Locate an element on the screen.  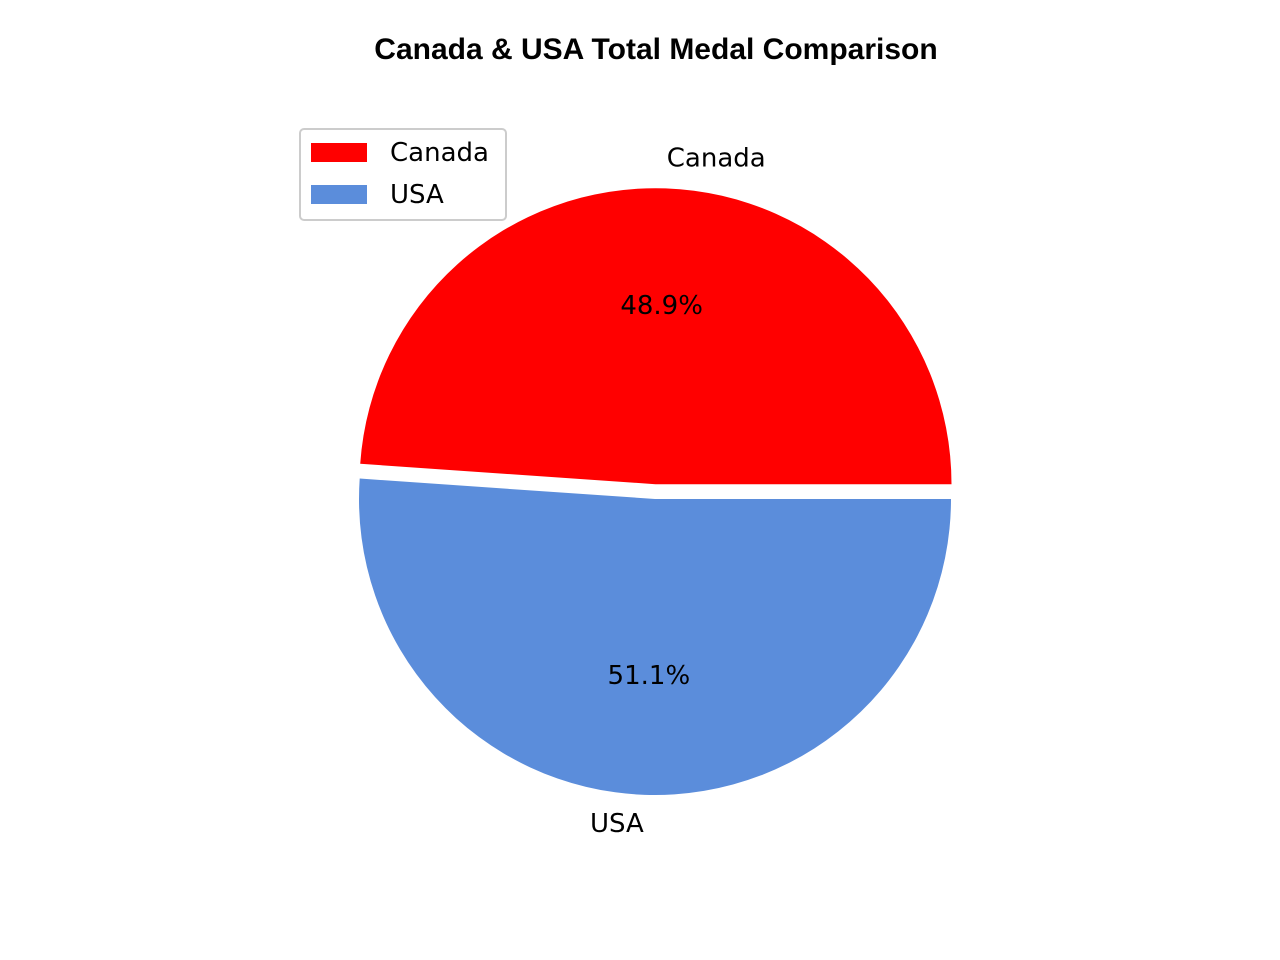
legend-swatch-canada is located at coordinates (339, 152).